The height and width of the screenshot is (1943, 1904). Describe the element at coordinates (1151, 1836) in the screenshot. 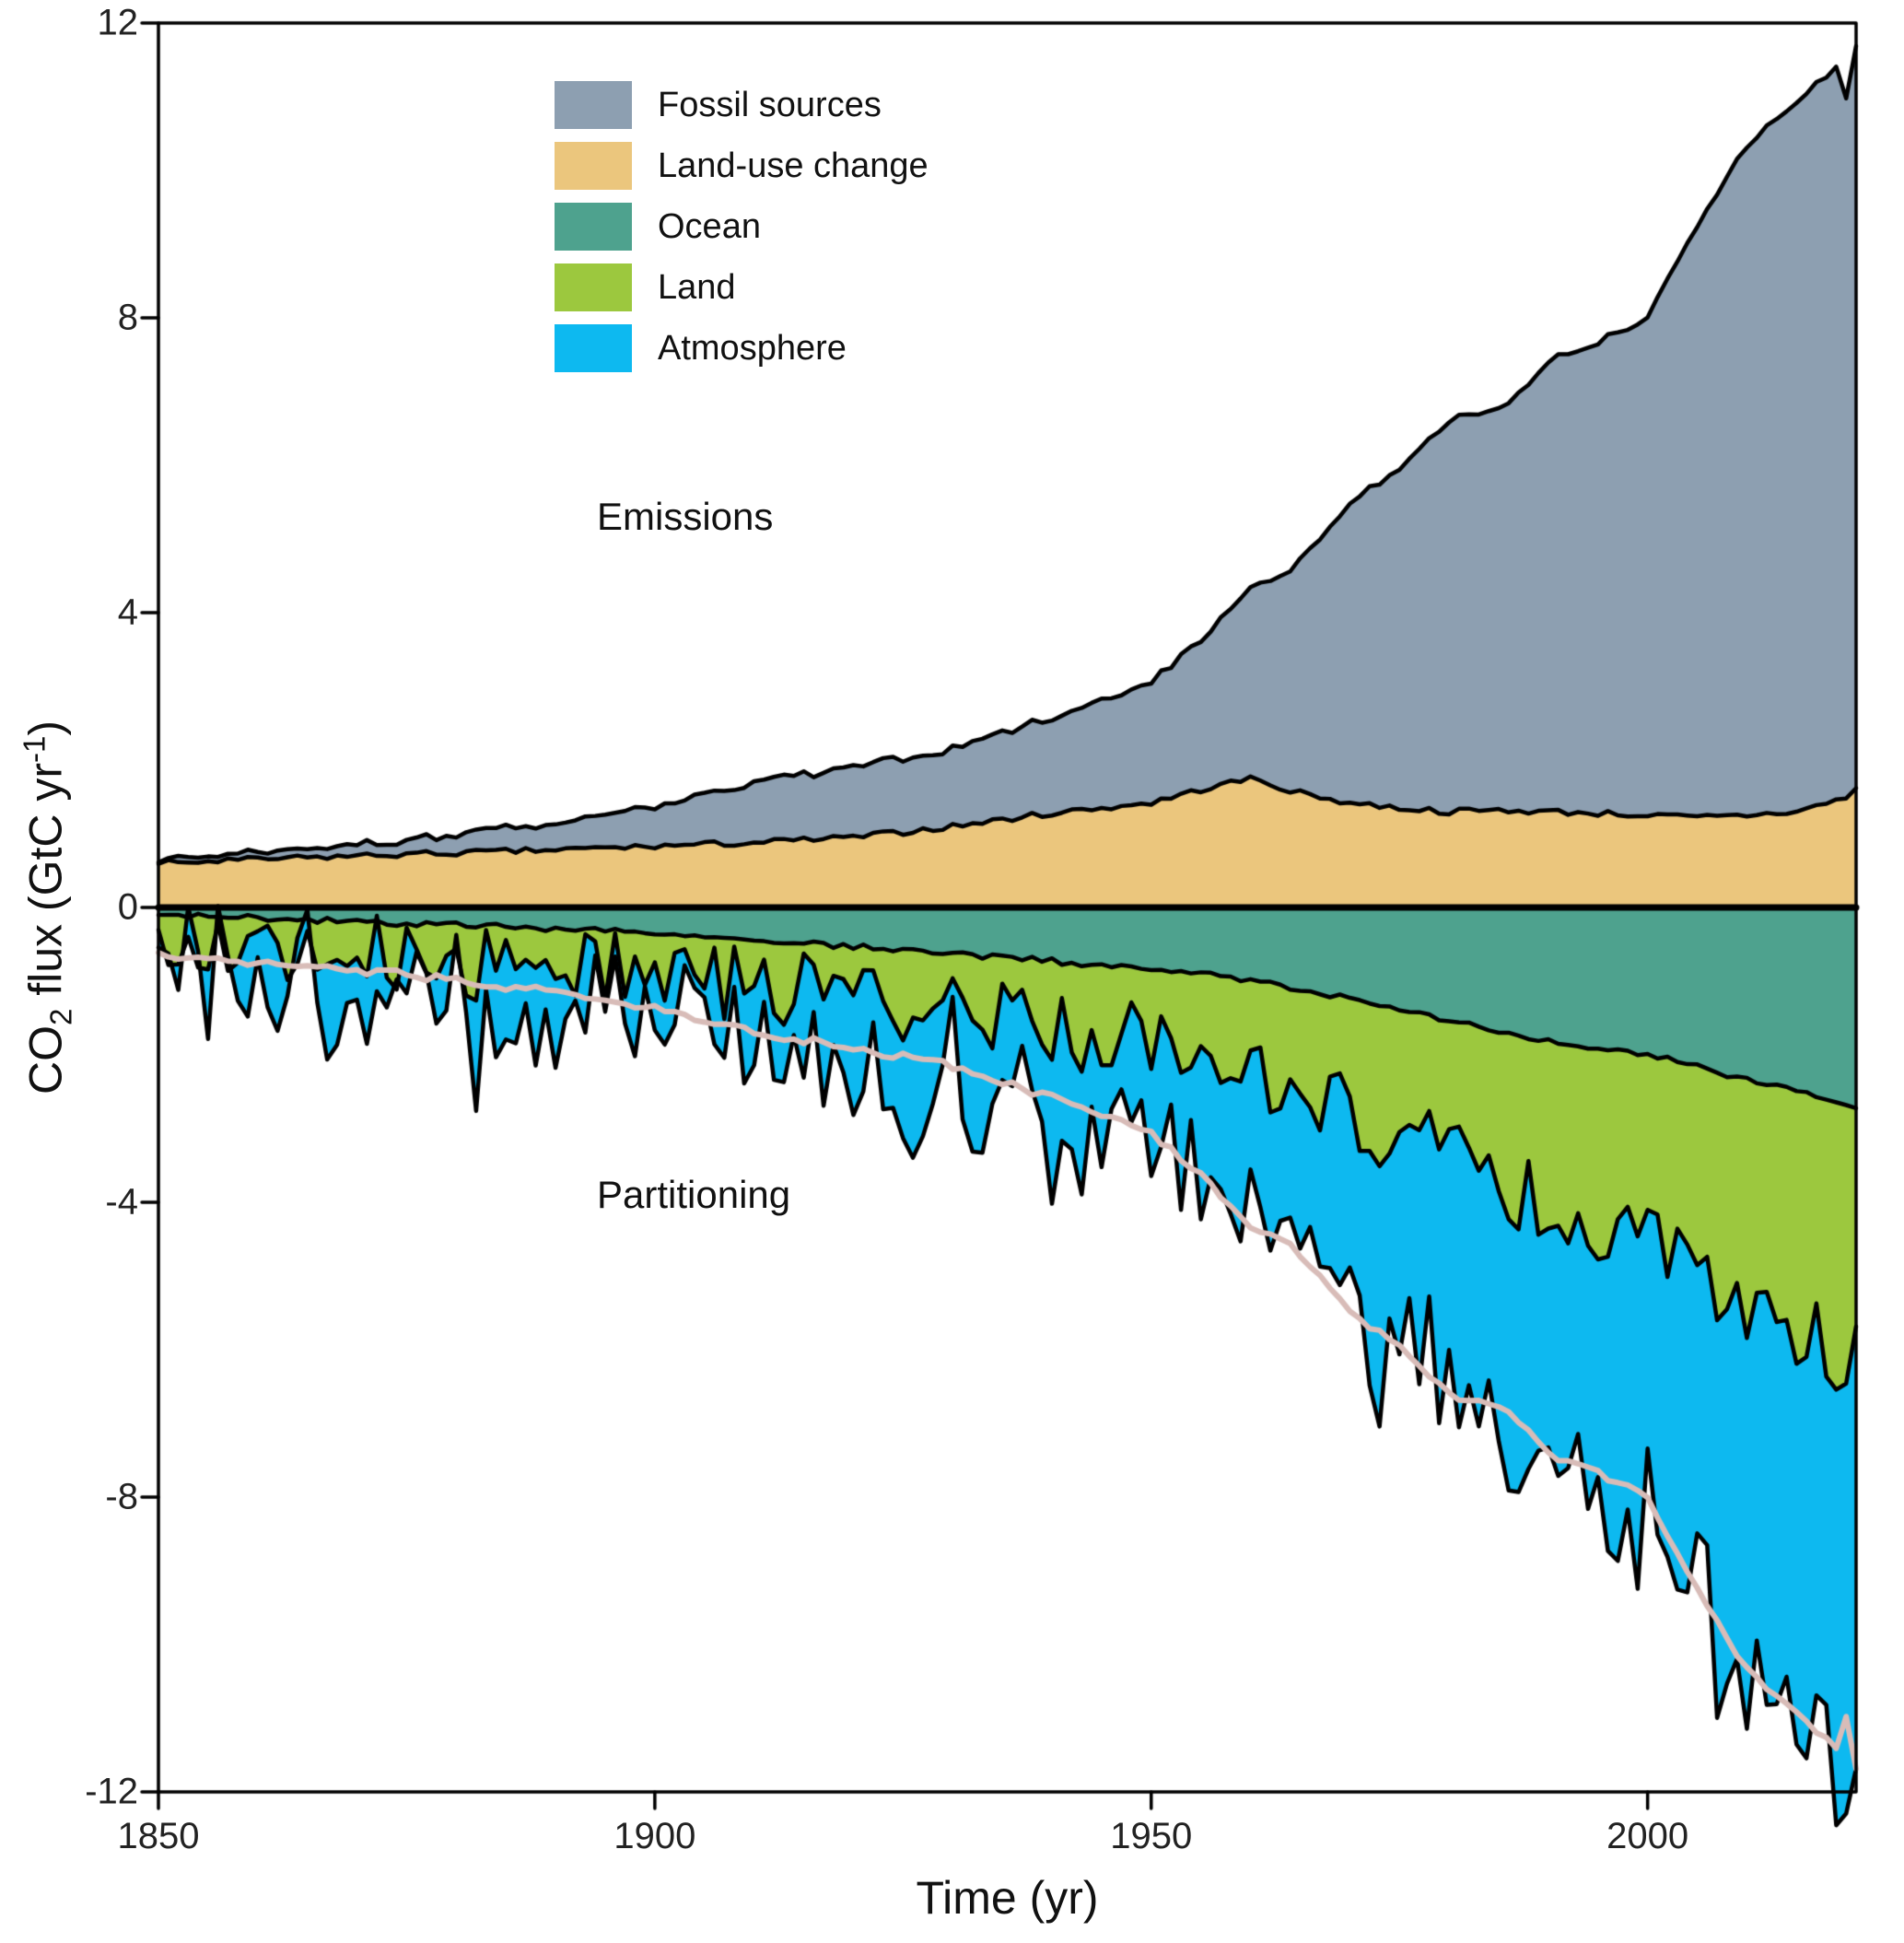

I see `x-tick-label-1950: 1950` at that location.